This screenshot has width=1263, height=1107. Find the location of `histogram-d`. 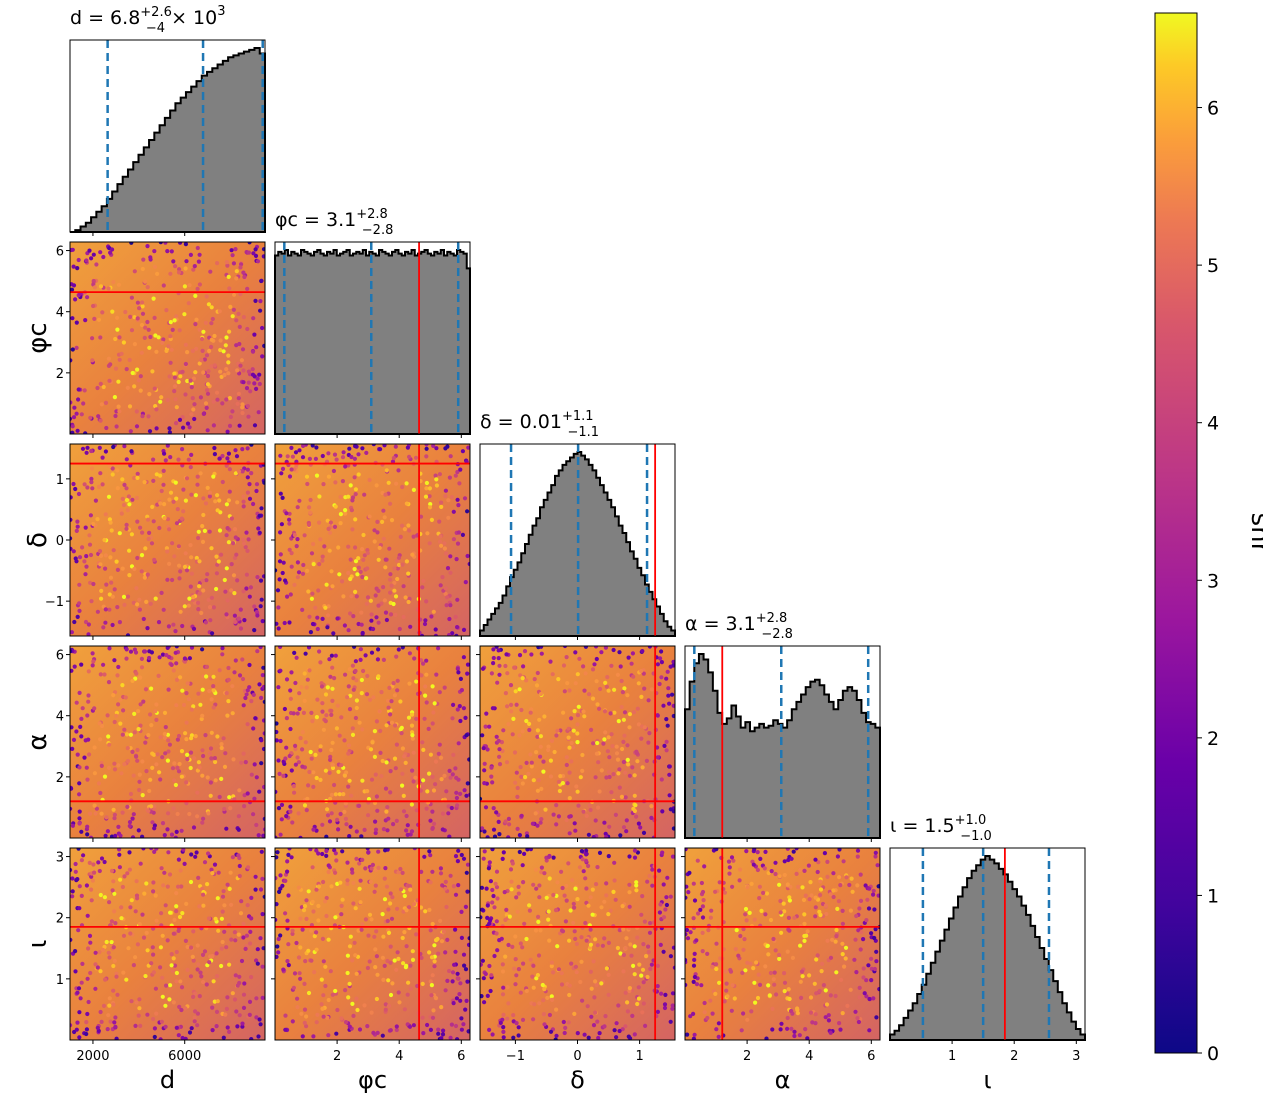

histogram-d is located at coordinates (168, 140).